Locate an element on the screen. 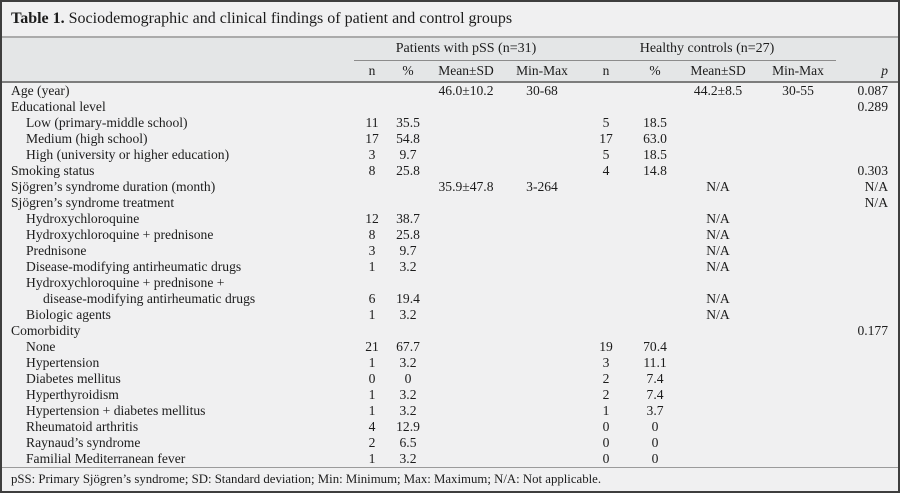 Image resolution: width=900 pixels, height=493 pixels. row-label: Hydroxychloroquine is located at coordinates (83, 218).